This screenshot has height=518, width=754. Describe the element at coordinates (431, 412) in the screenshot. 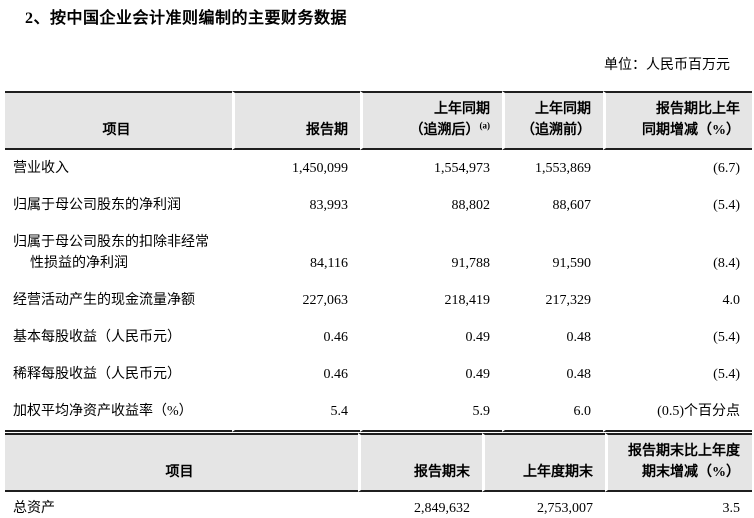

I see `row-value: 5.9` at that location.